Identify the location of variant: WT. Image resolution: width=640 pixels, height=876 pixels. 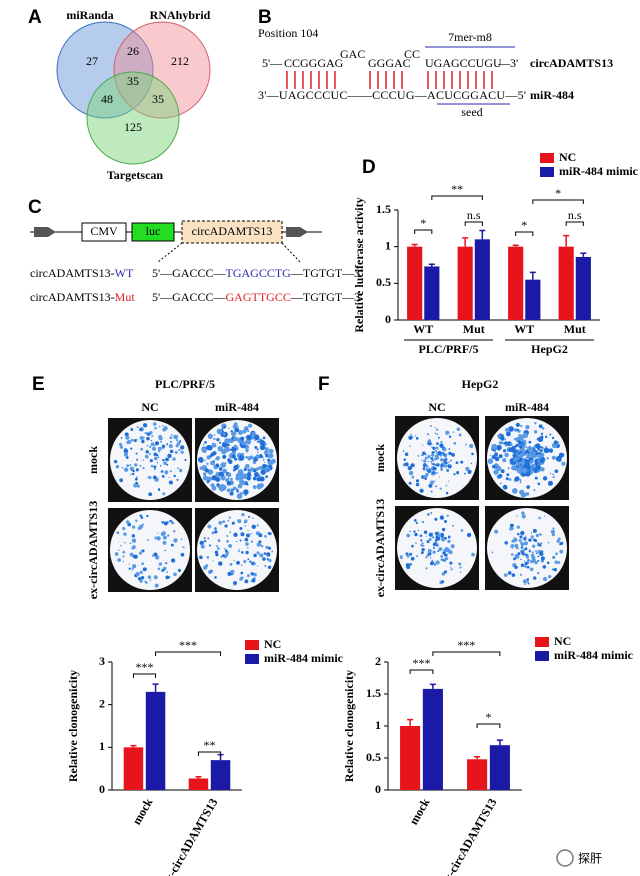
(124, 273).